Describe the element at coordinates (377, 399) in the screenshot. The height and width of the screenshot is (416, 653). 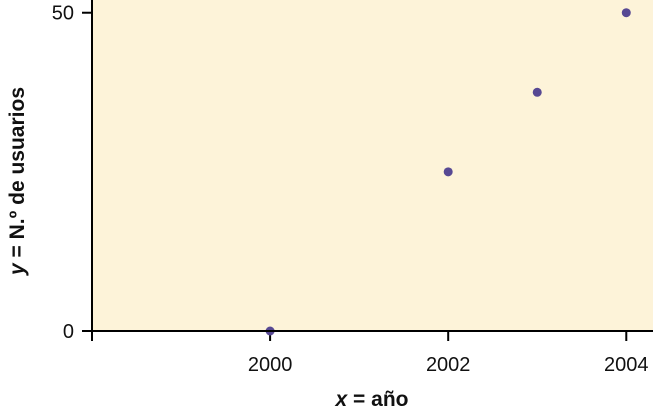
I see `x-axis-title-text: = año` at that location.